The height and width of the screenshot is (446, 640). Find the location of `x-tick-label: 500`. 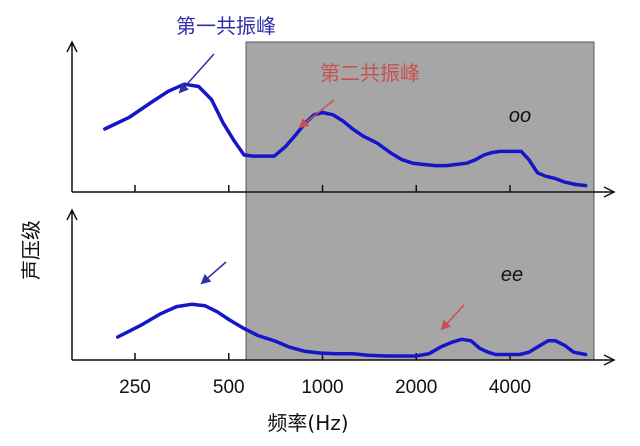

x-tick-label: 500 is located at coordinates (229, 387).